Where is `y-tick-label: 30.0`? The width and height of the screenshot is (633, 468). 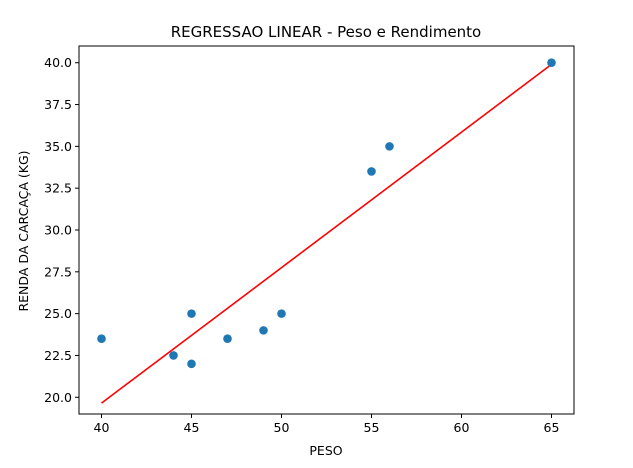
y-tick-label: 30.0 is located at coordinates (58, 230).